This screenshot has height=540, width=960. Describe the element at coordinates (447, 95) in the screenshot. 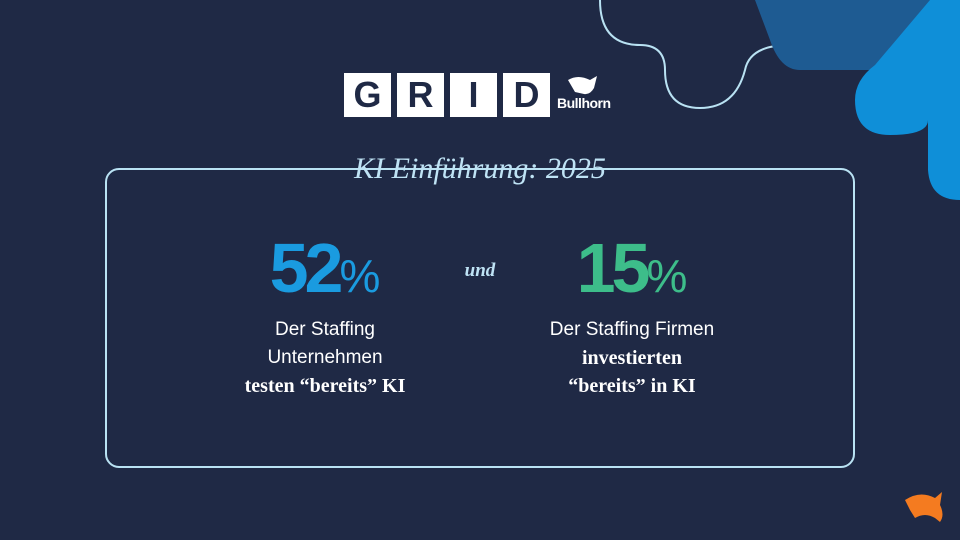

I see `logo: G R I D` at that location.